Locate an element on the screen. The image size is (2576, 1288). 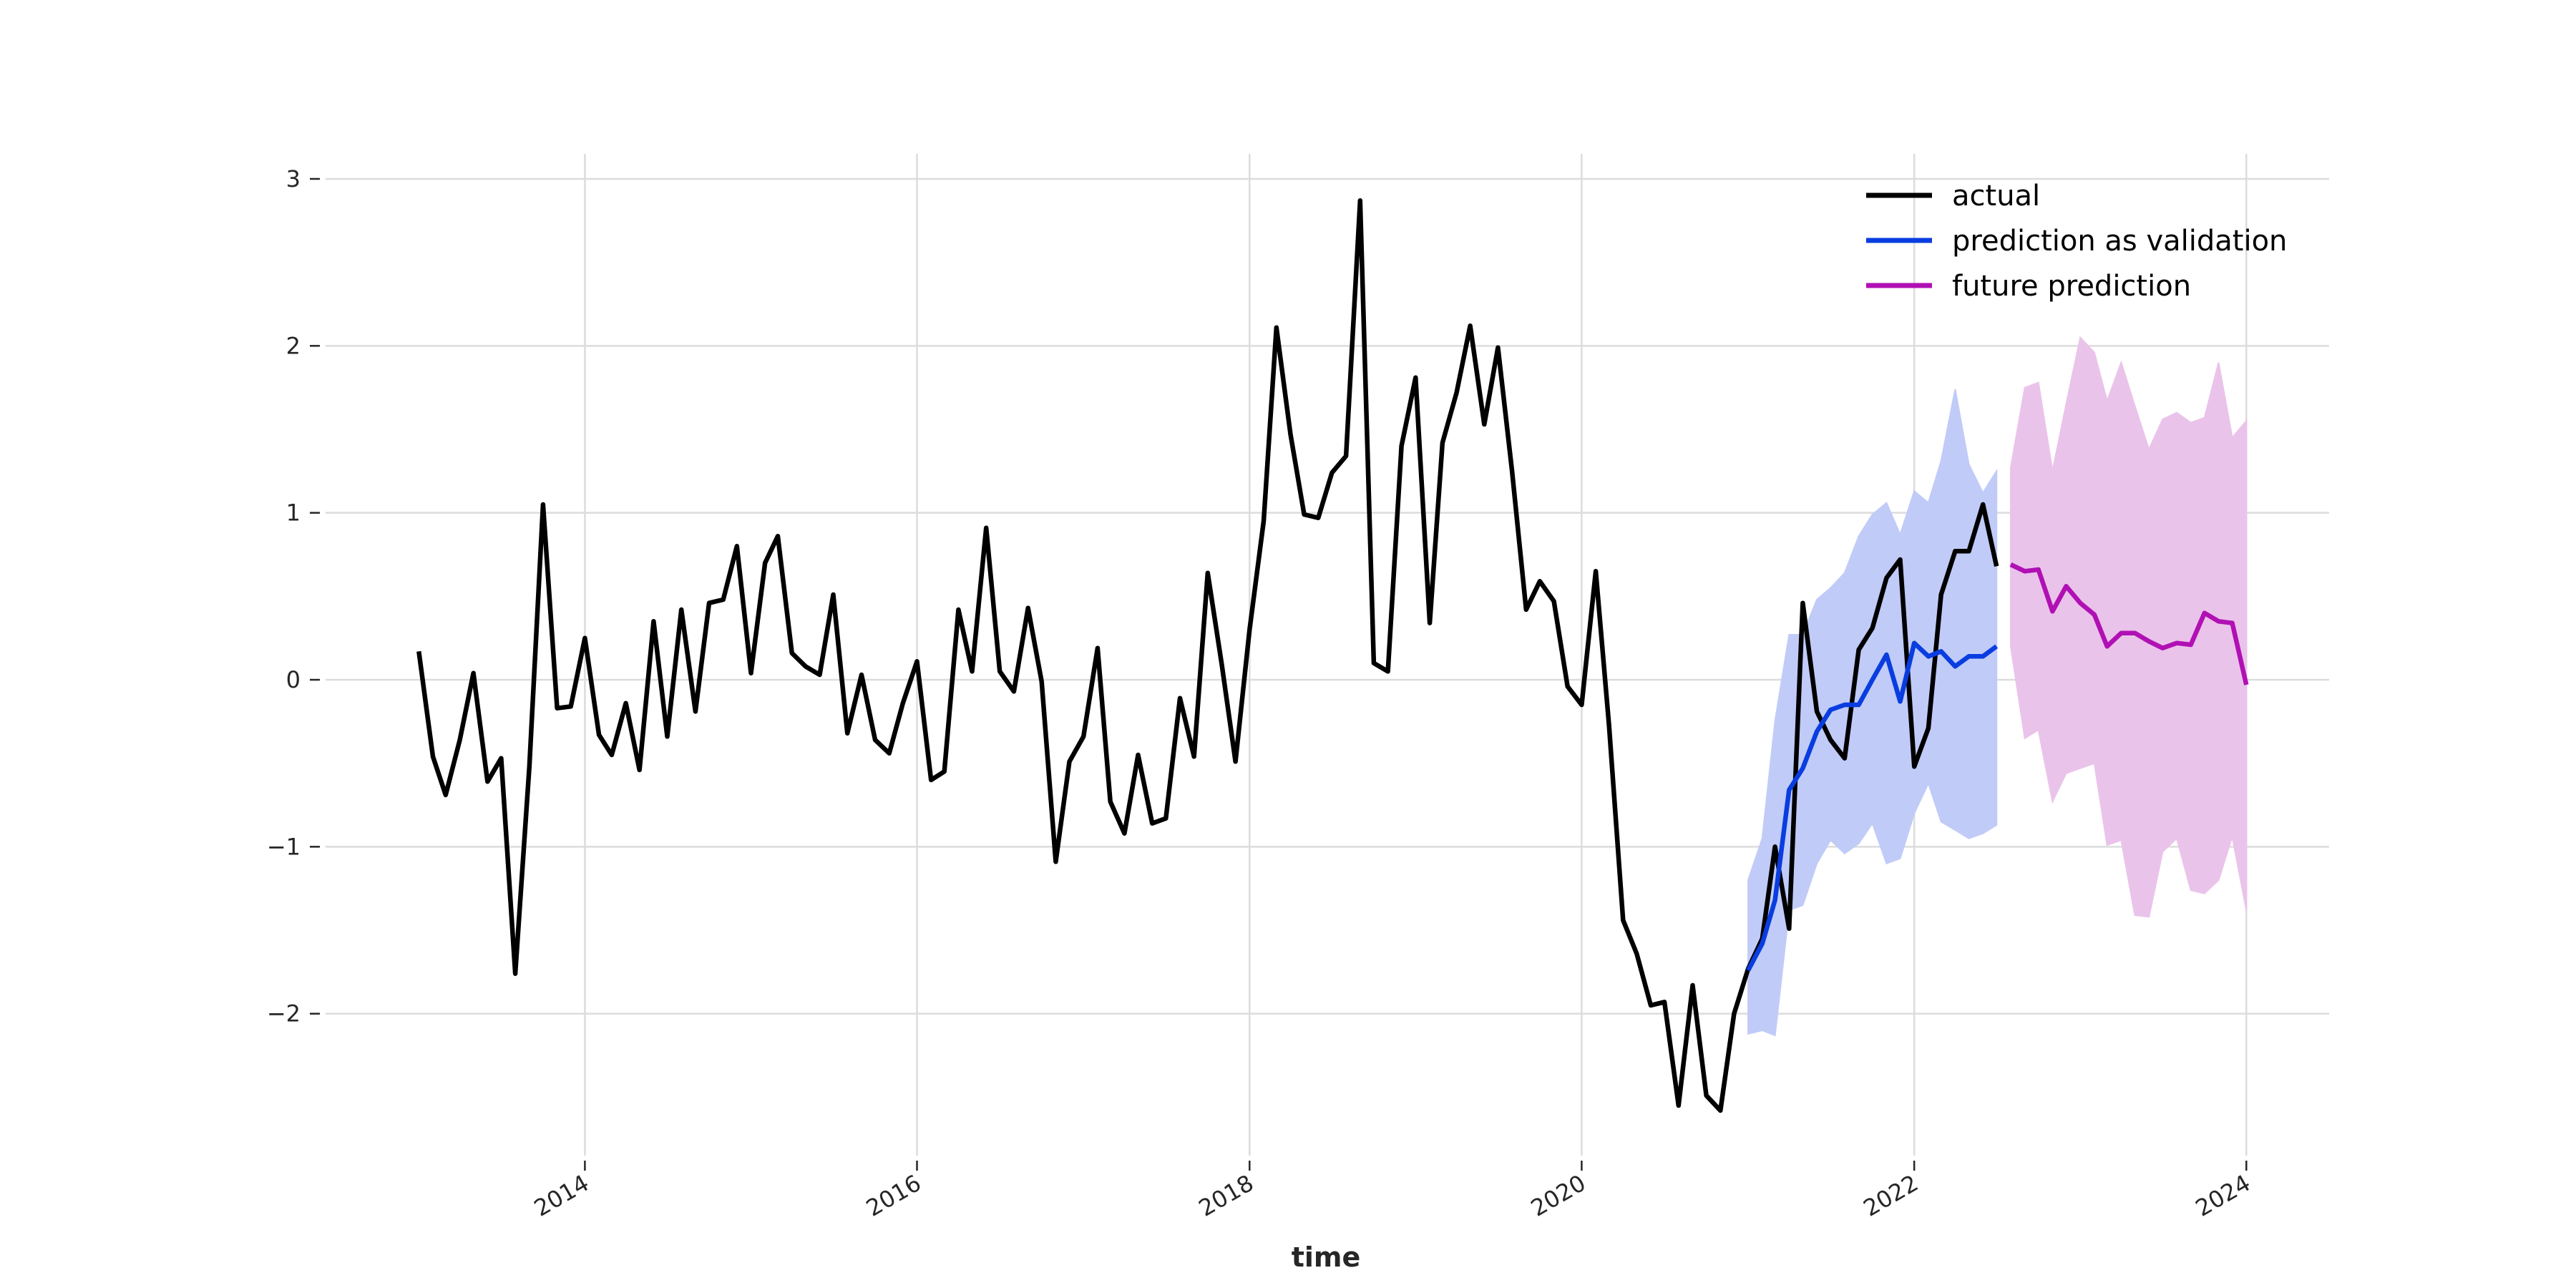
x-tick-label: 2018 is located at coordinates (1226, 1195).